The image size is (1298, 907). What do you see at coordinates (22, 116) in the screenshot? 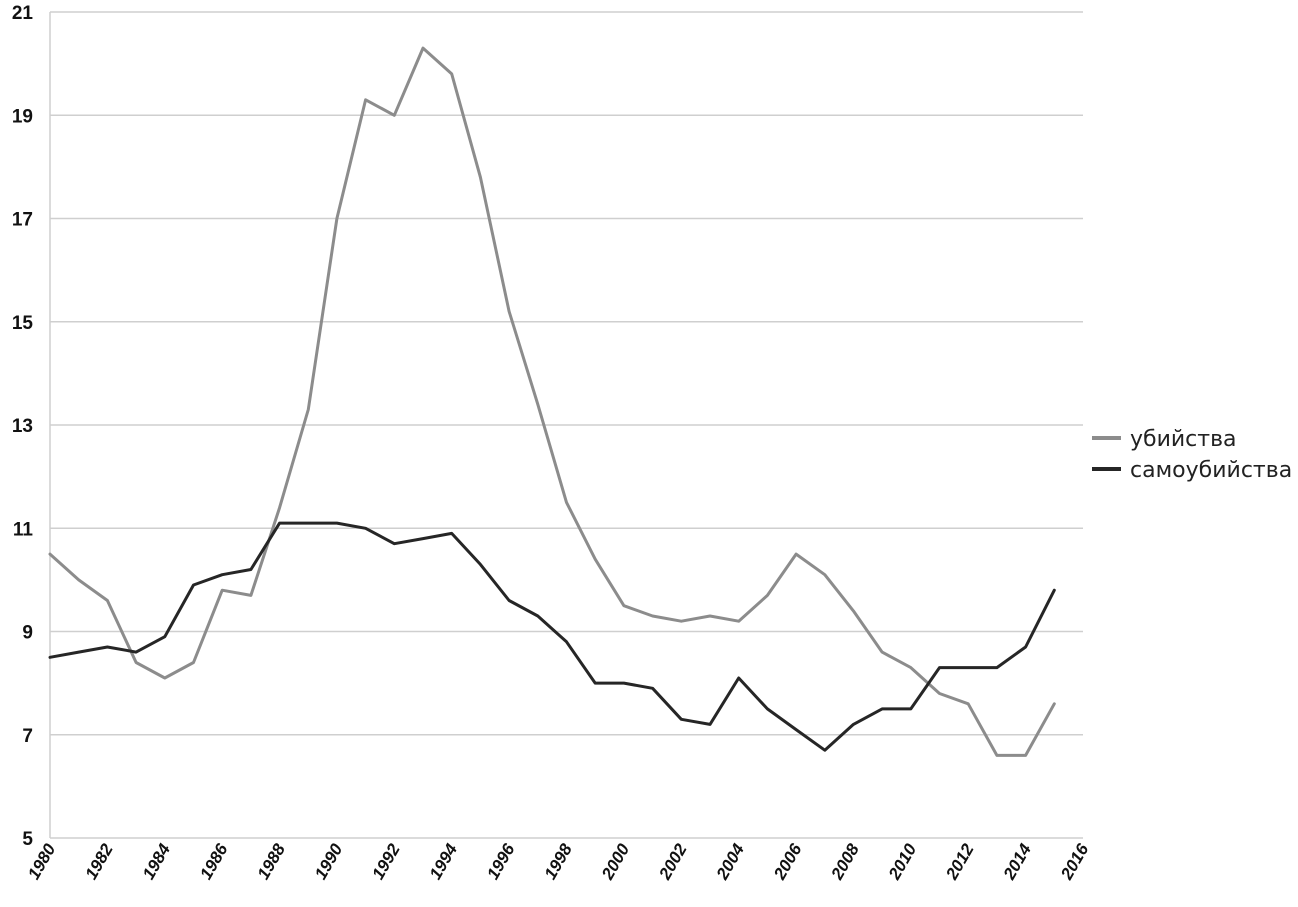
I see `y-tick-label: 19` at bounding box center [22, 116].